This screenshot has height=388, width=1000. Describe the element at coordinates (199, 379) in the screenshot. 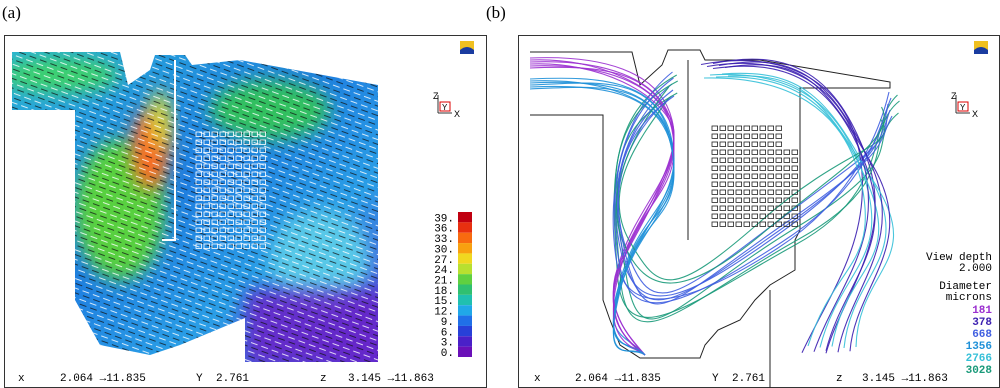

I see `footer-text: Y` at that location.